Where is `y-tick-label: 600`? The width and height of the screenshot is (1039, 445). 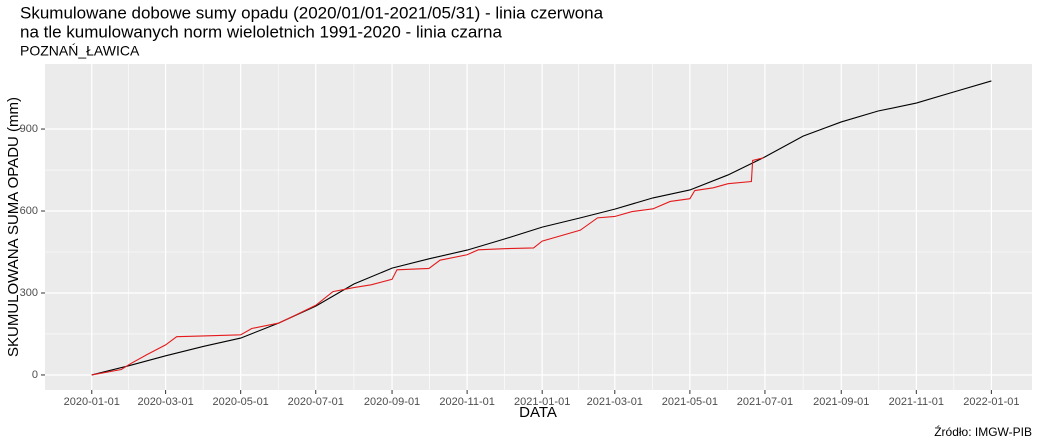
y-tick-label: 600 is located at coordinates (29, 211).